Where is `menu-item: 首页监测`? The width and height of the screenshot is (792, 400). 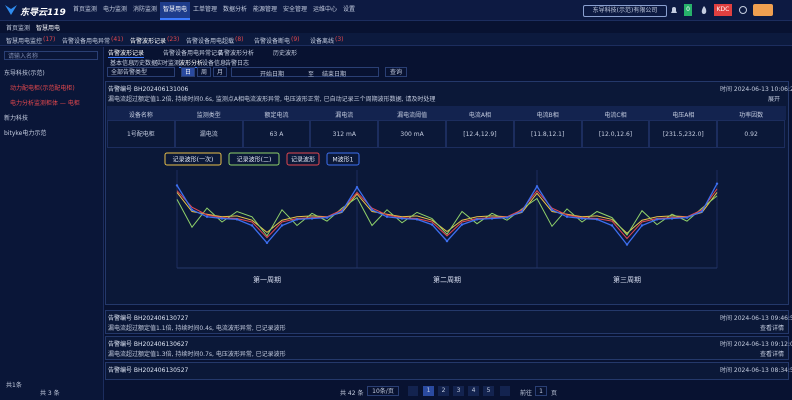
menu-item: 首页监测 is located at coordinates (85, 9).